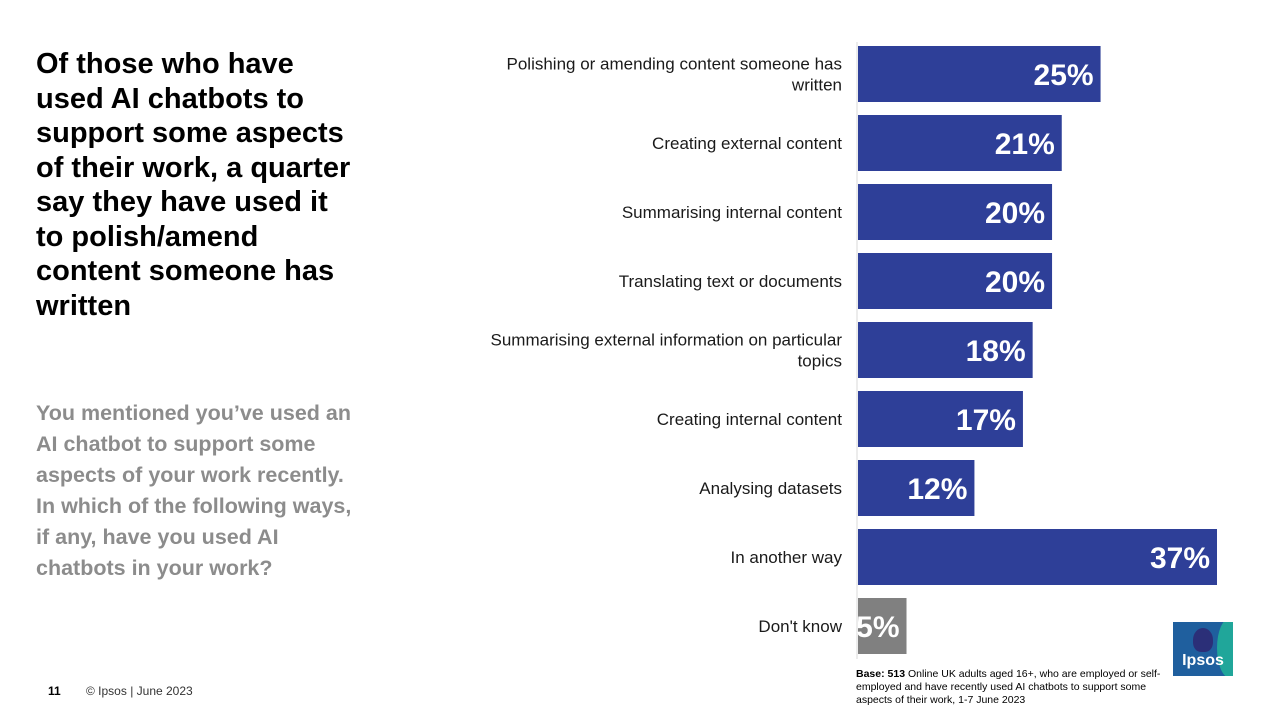  What do you see at coordinates (937, 489) in the screenshot?
I see `bar-value-label: 12%` at bounding box center [937, 489].